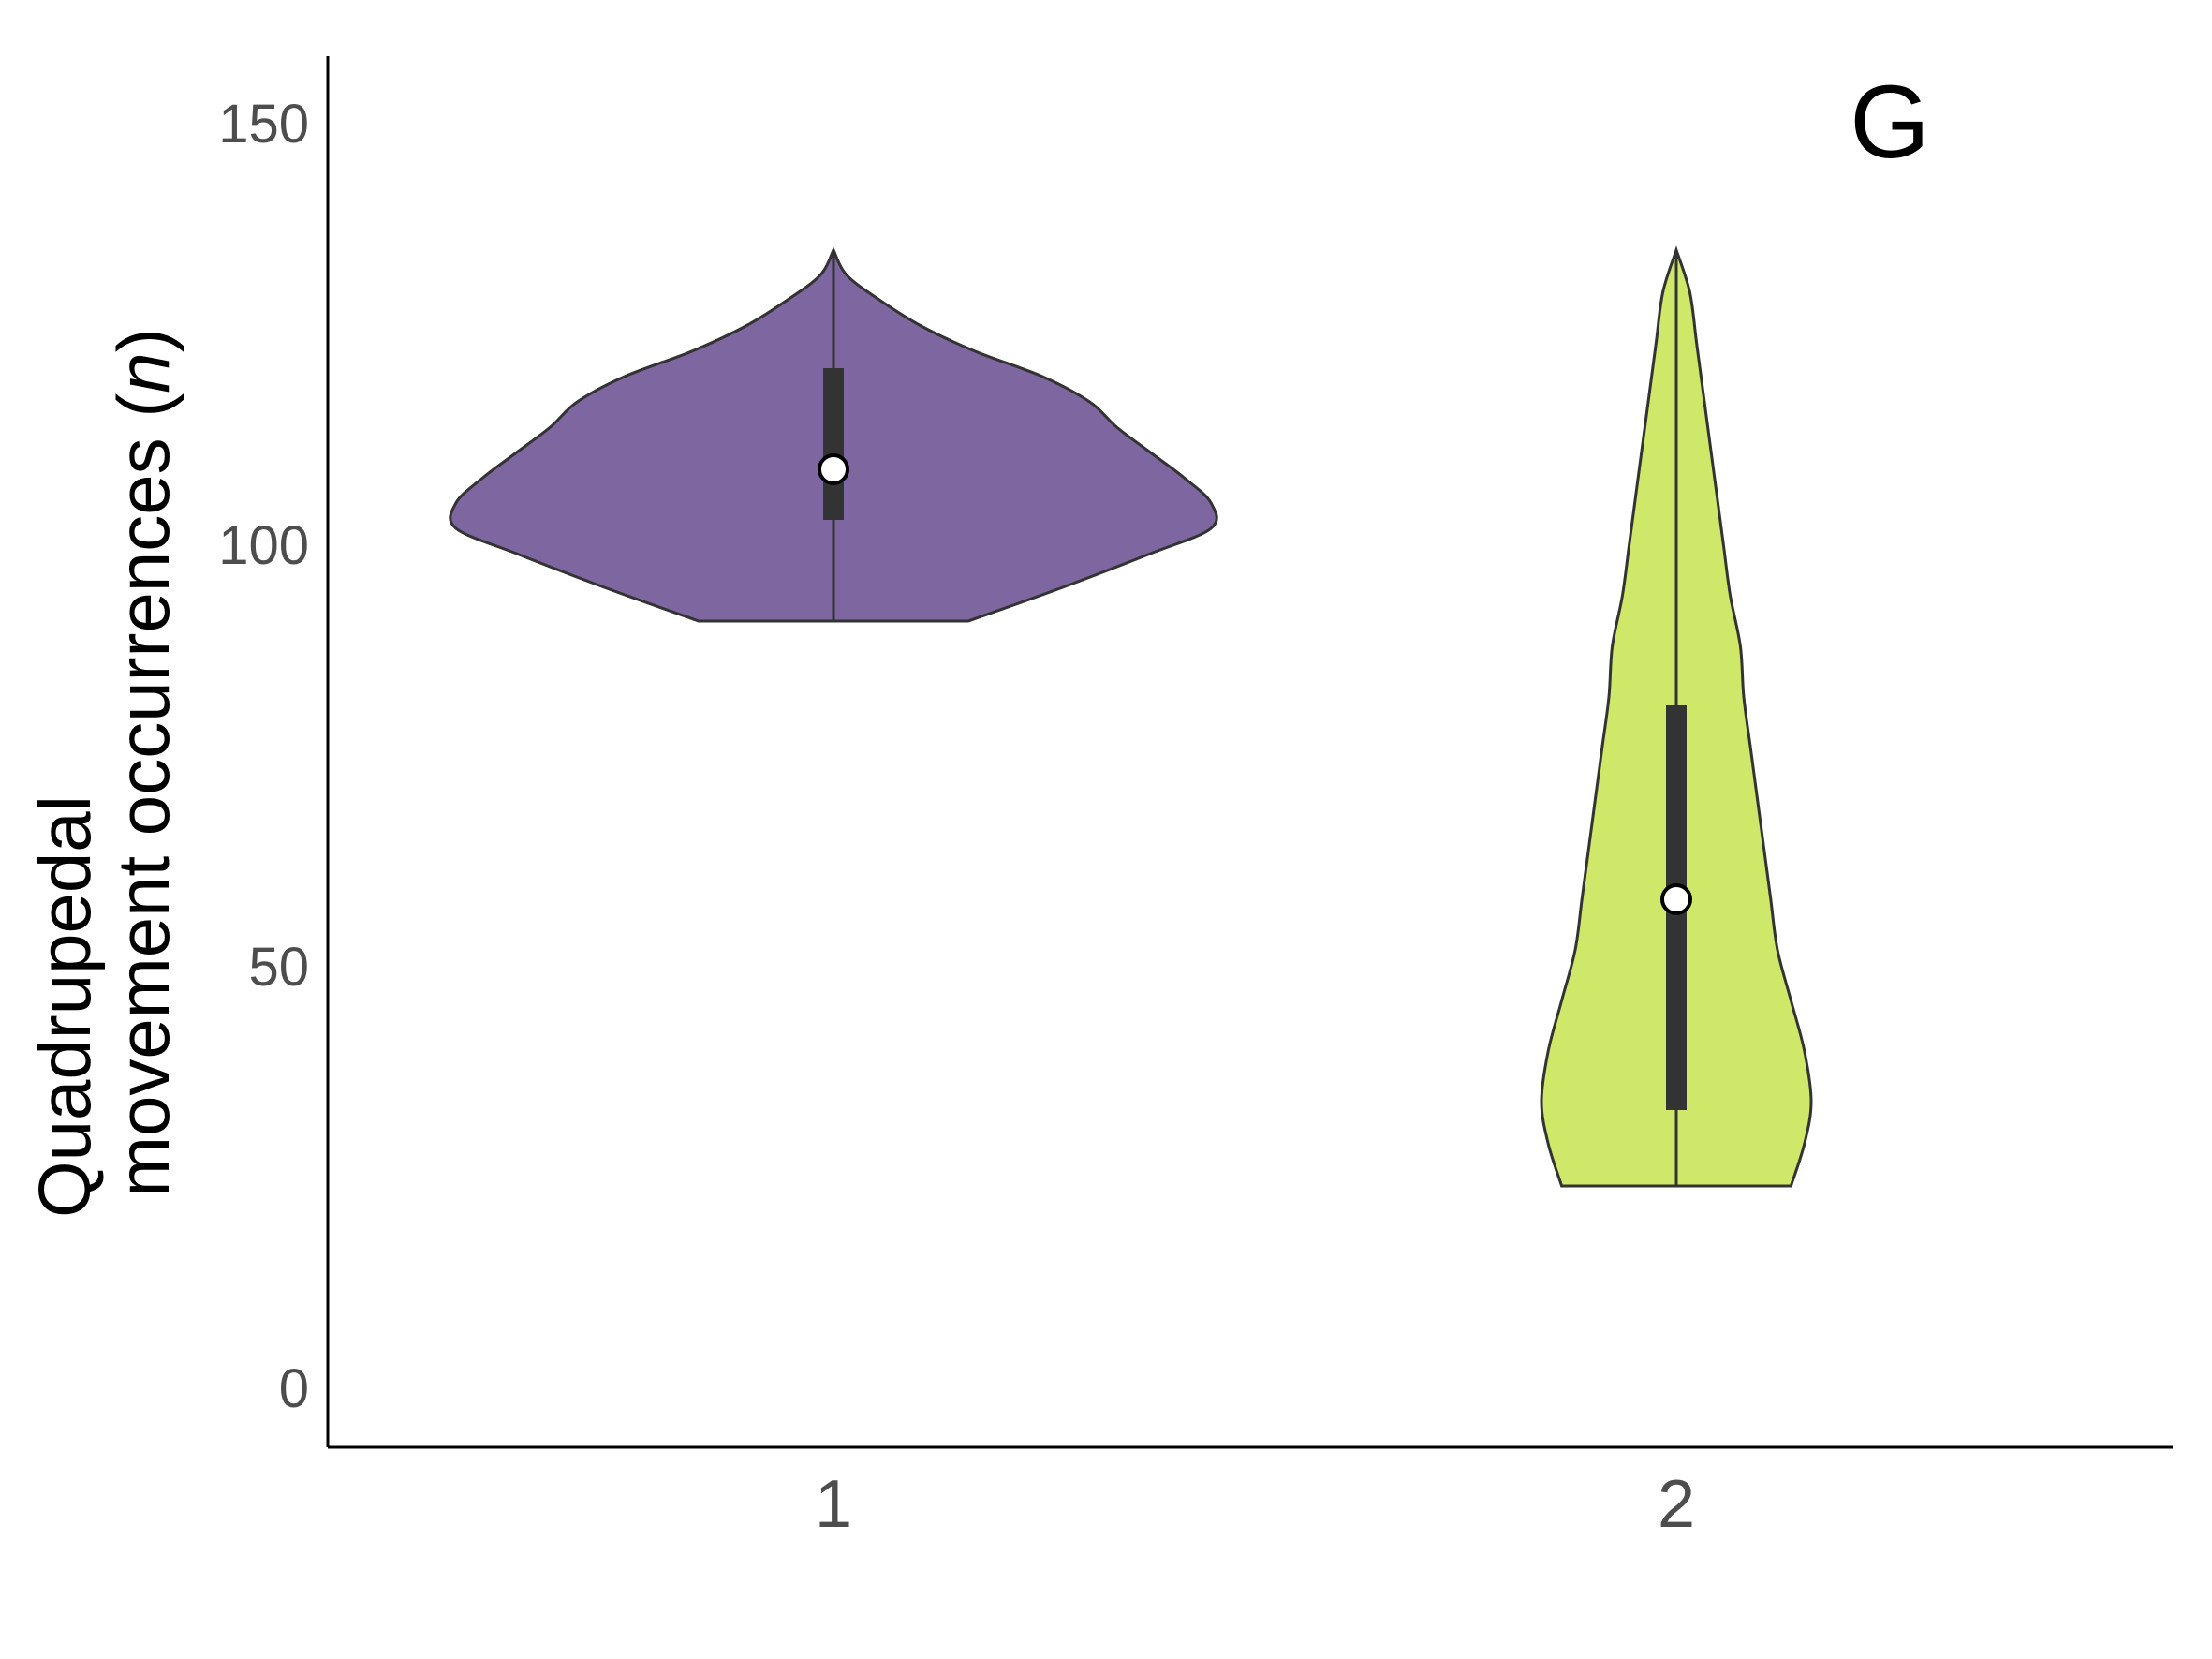 This screenshot has width=2212, height=1659. Describe the element at coordinates (64, 1007) in the screenshot. I see `y-axis-label-line1-text: Quadrupedal` at that location.